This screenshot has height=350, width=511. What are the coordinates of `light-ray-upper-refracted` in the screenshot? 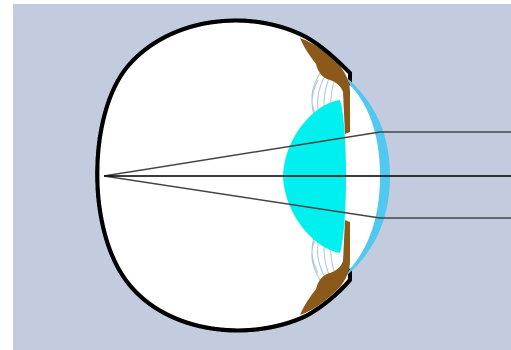 It's located at (242, 154).